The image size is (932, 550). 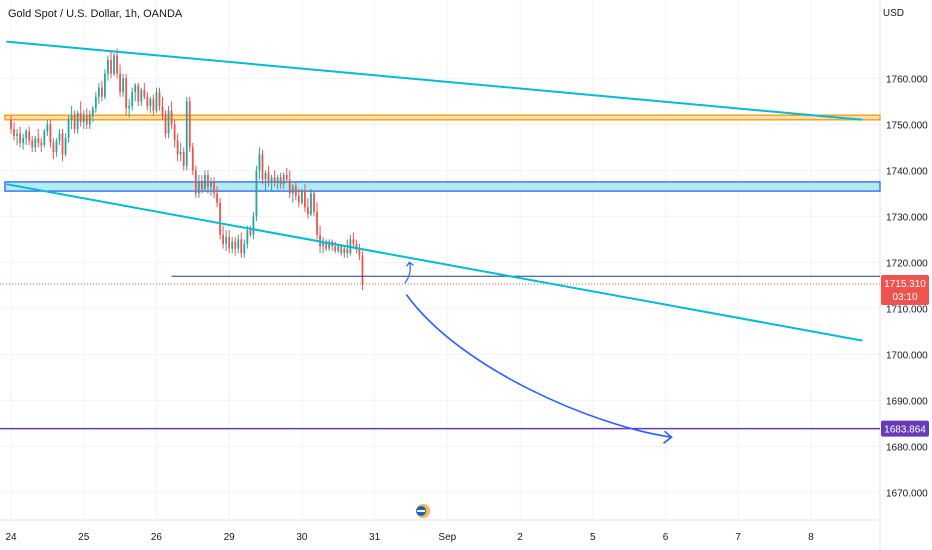 What do you see at coordinates (907, 125) in the screenshot?
I see `price-tick-label: 1750.000` at bounding box center [907, 125].